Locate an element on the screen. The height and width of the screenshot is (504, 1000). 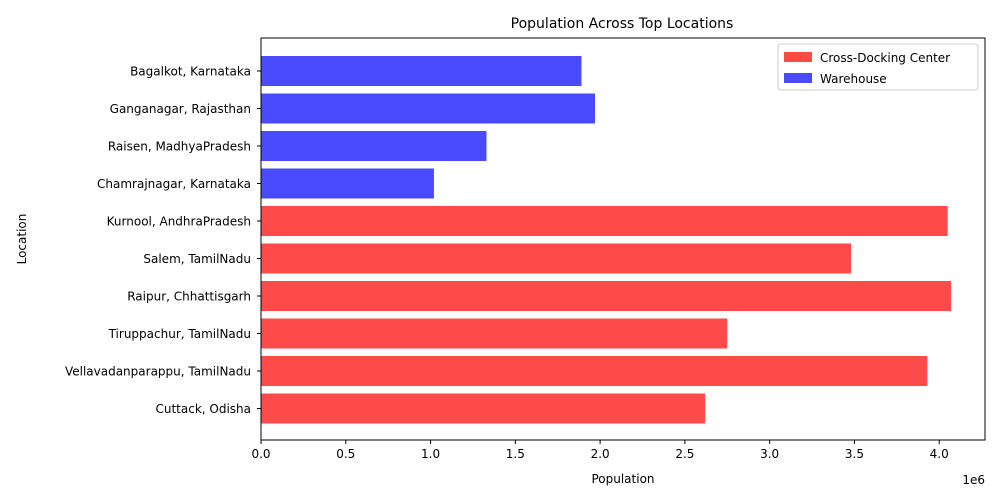
y-tick-label: Kurnool, AndhraPradesh is located at coordinates (179, 222).